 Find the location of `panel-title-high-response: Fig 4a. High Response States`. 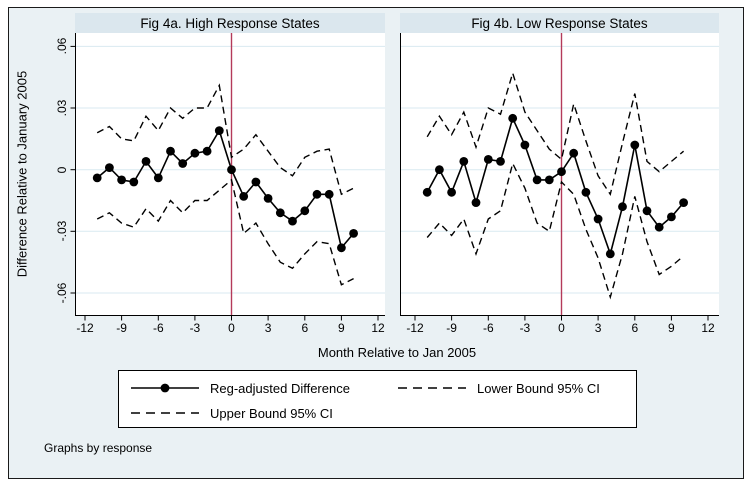

panel-title-high-response: Fig 4a. High Response States is located at coordinates (230, 23).